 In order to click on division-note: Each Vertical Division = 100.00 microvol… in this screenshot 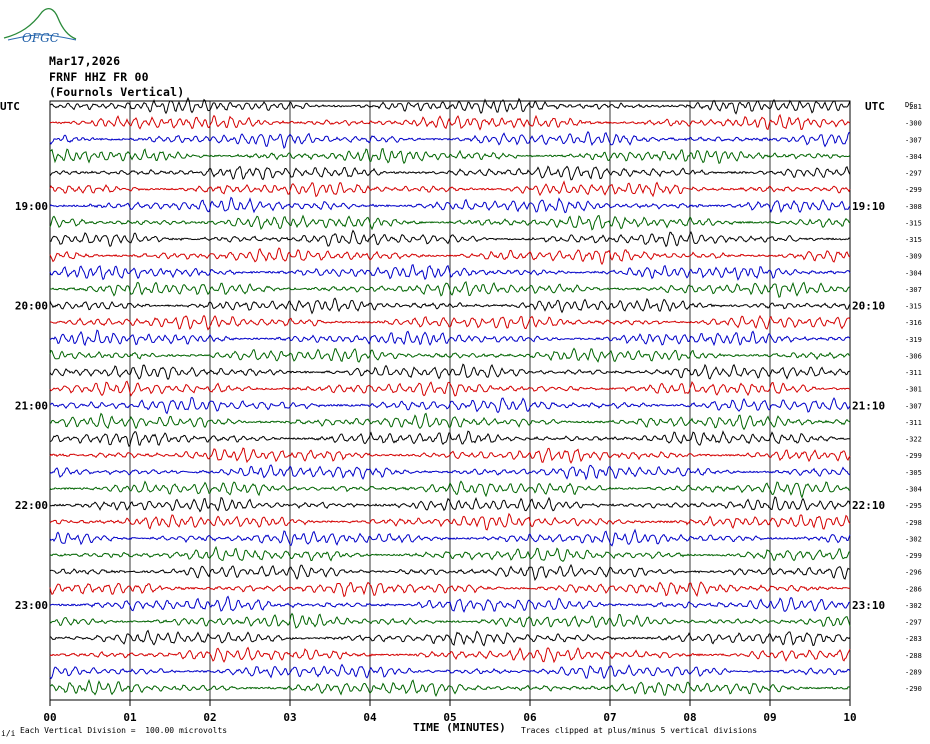, I will do `click(124, 730)`.